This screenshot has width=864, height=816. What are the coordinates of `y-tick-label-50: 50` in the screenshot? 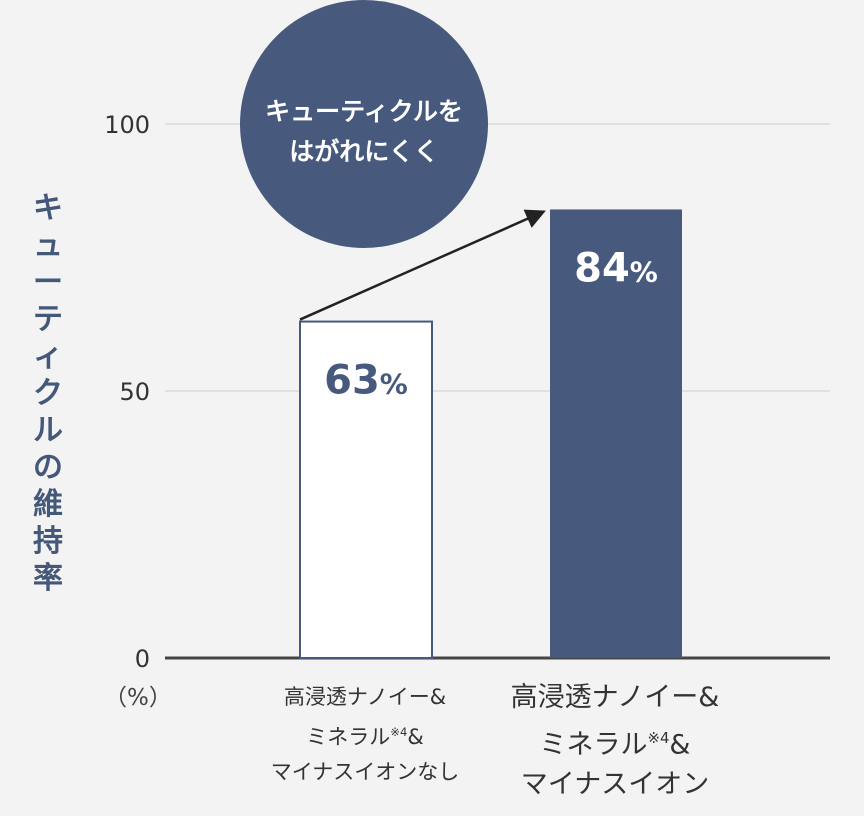 It's located at (134, 392).